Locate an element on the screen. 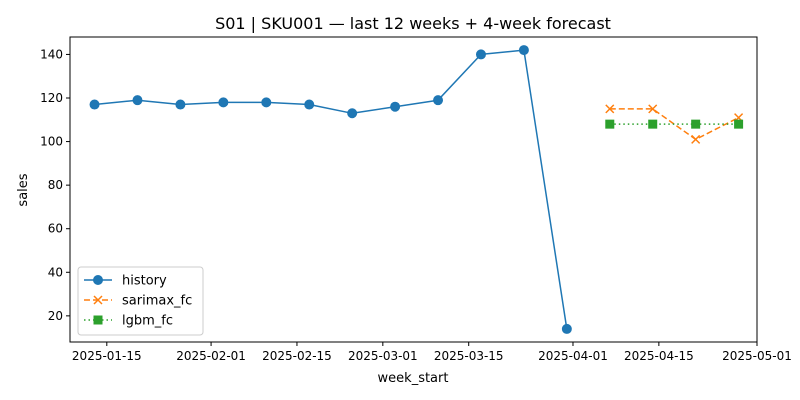  y-tick-label: 20 is located at coordinates (55, 316).